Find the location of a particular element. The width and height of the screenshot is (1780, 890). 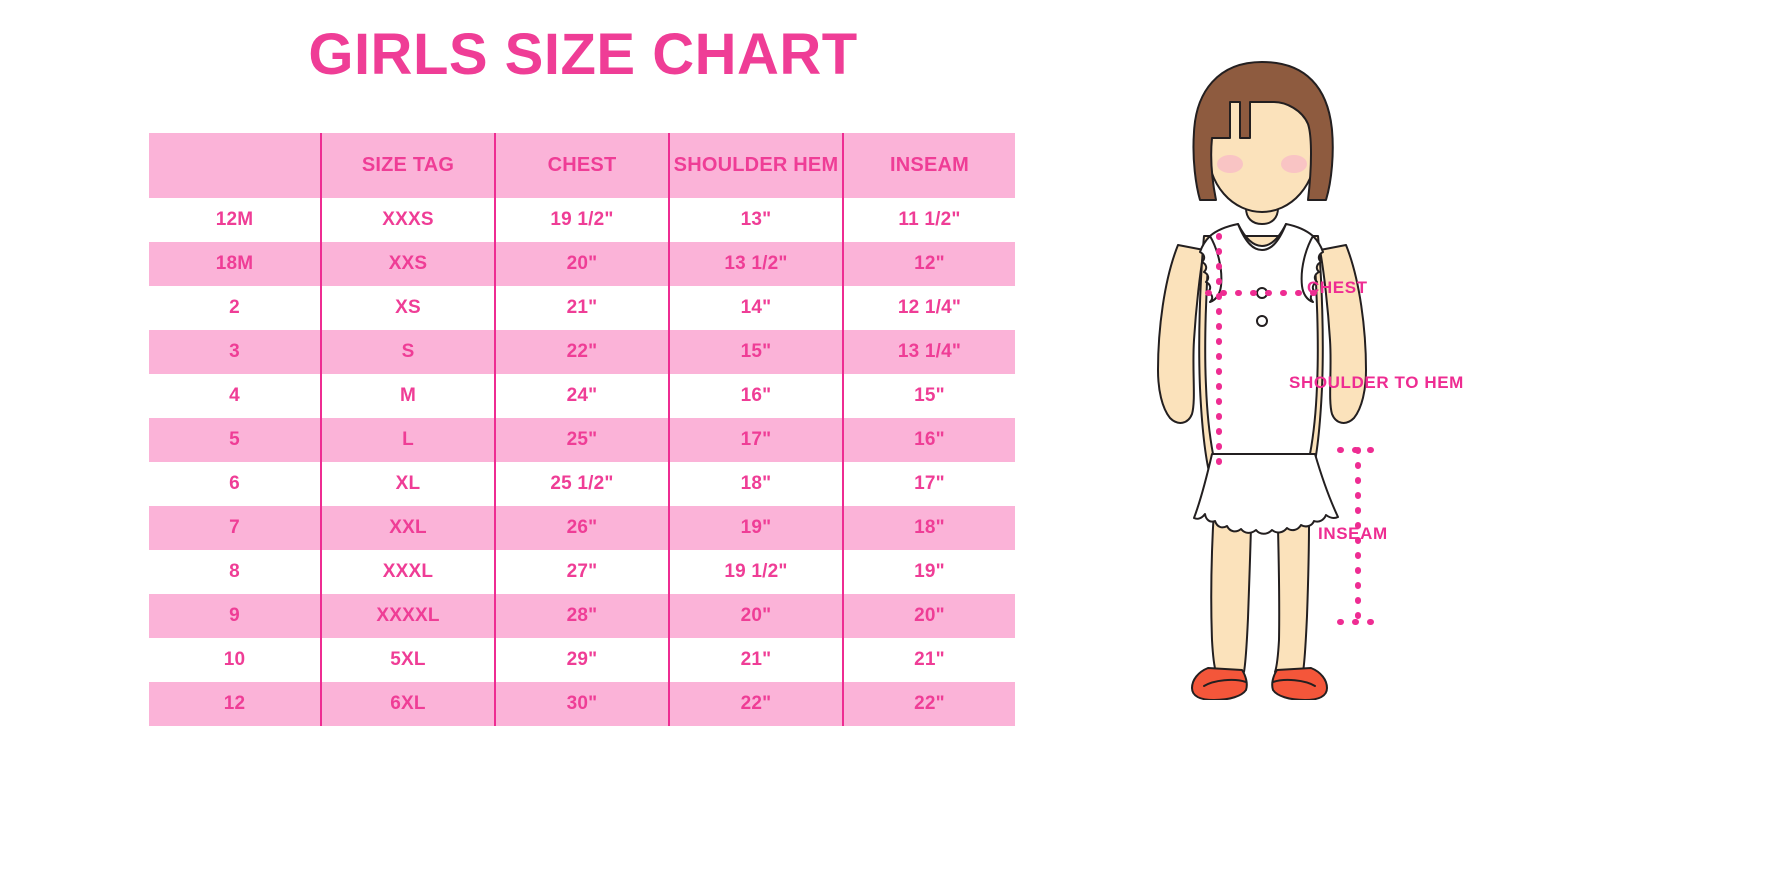

cell-size-tag: XXL is located at coordinates (407, 528).